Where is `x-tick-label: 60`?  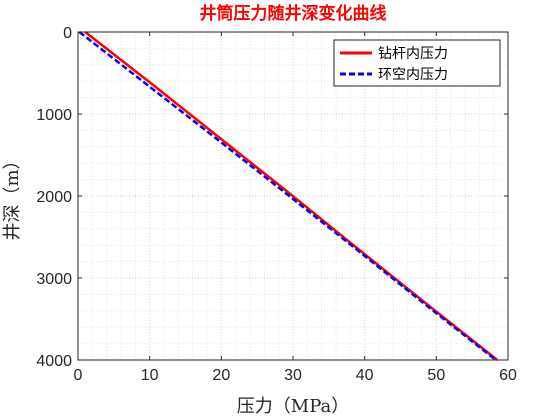
x-tick-label: 60 is located at coordinates (508, 375).